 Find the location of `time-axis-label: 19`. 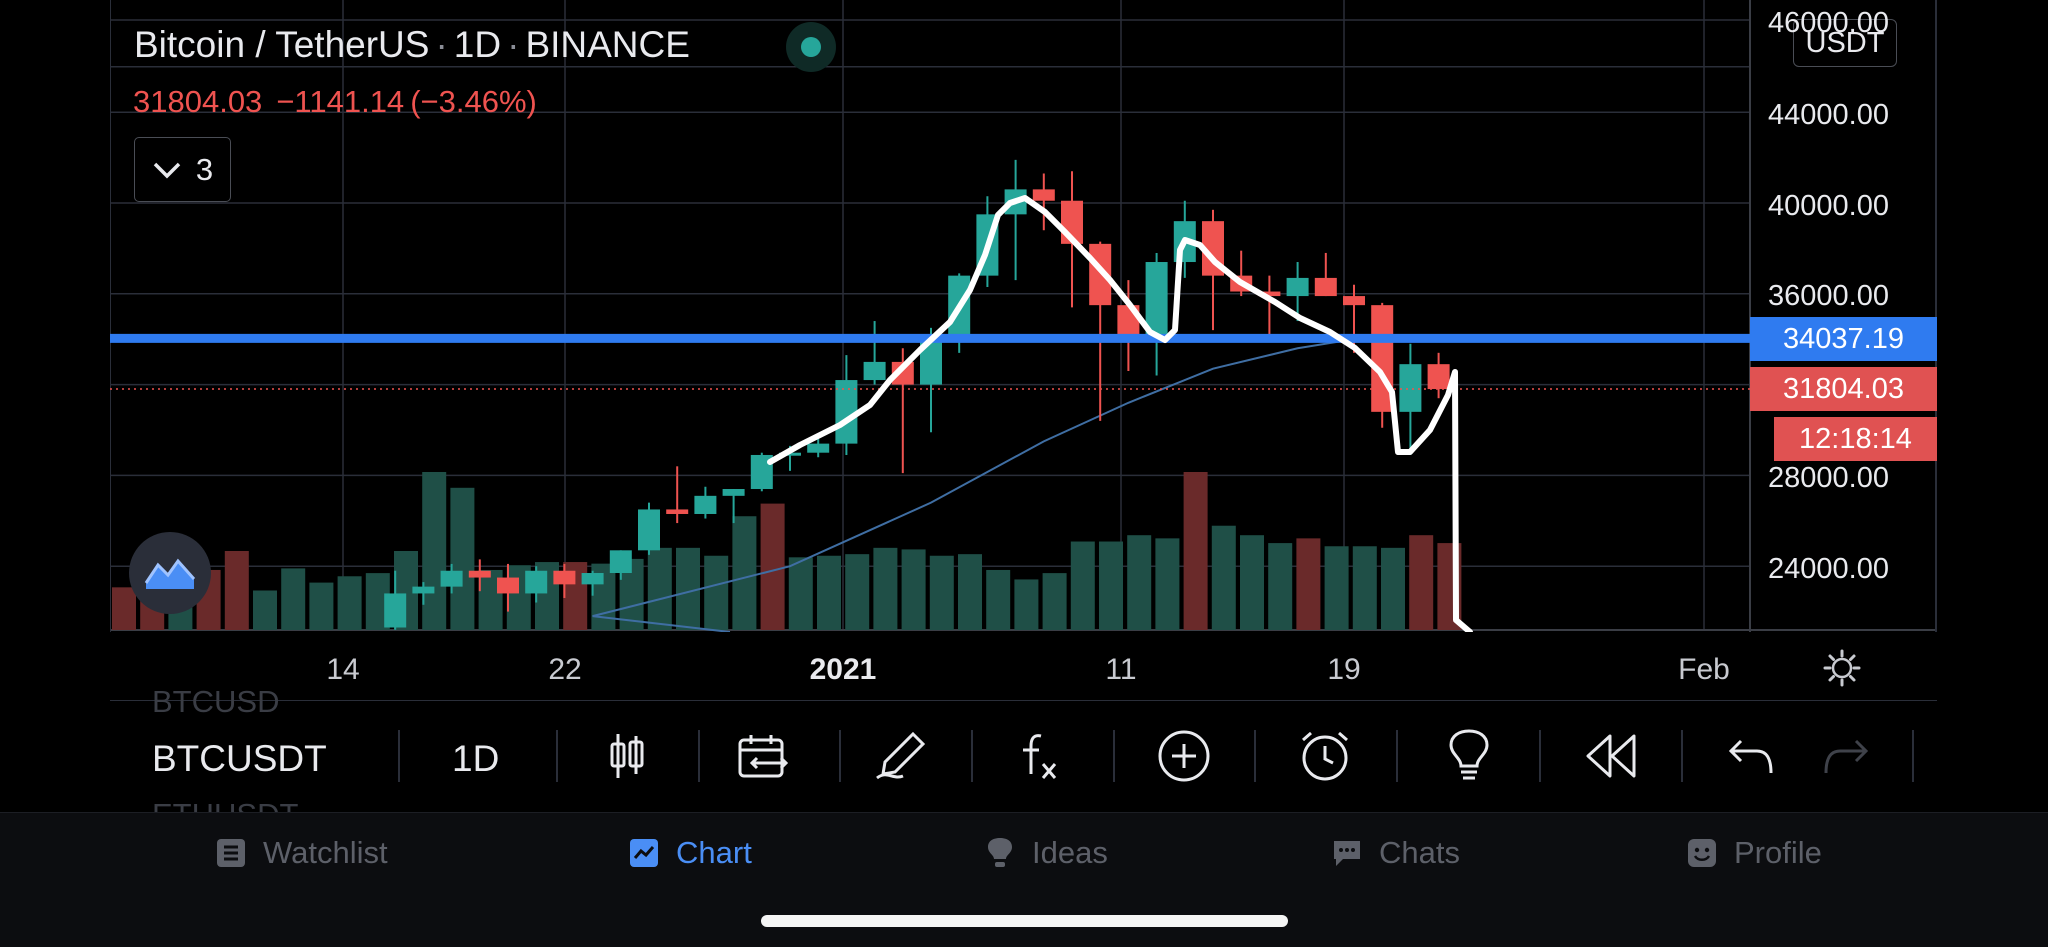

time-axis-label: 19 is located at coordinates (1344, 669).